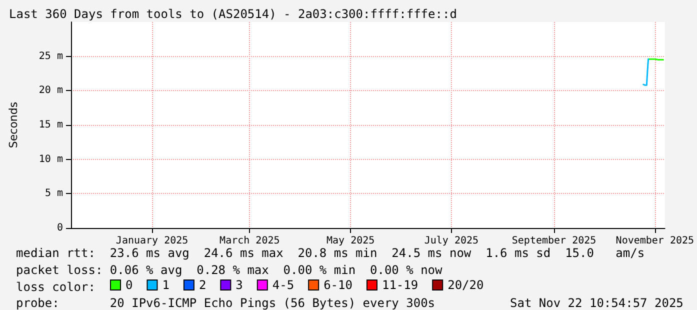 The image size is (697, 310). Describe the element at coordinates (338, 285) in the screenshot. I see `legend-label: 6-10` at that location.